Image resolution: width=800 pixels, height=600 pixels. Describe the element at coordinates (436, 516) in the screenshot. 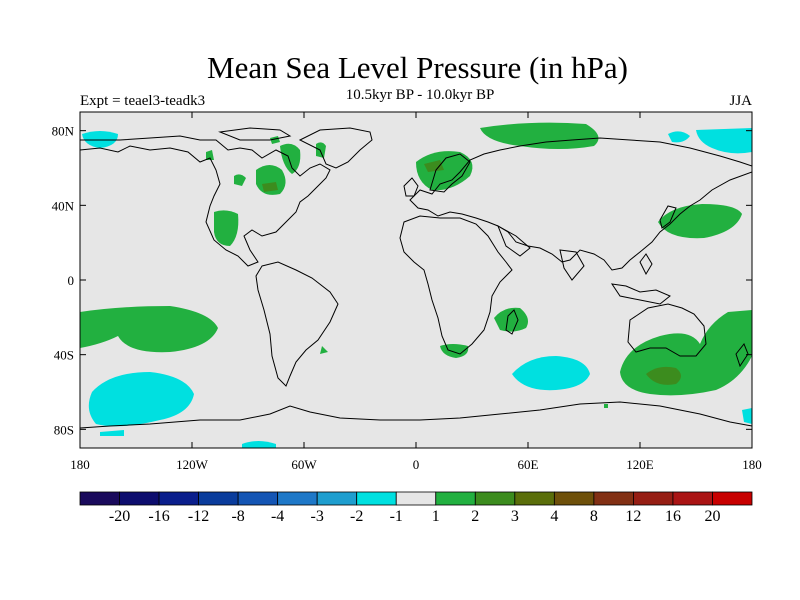

I see `colorbar-label: 1` at that location.